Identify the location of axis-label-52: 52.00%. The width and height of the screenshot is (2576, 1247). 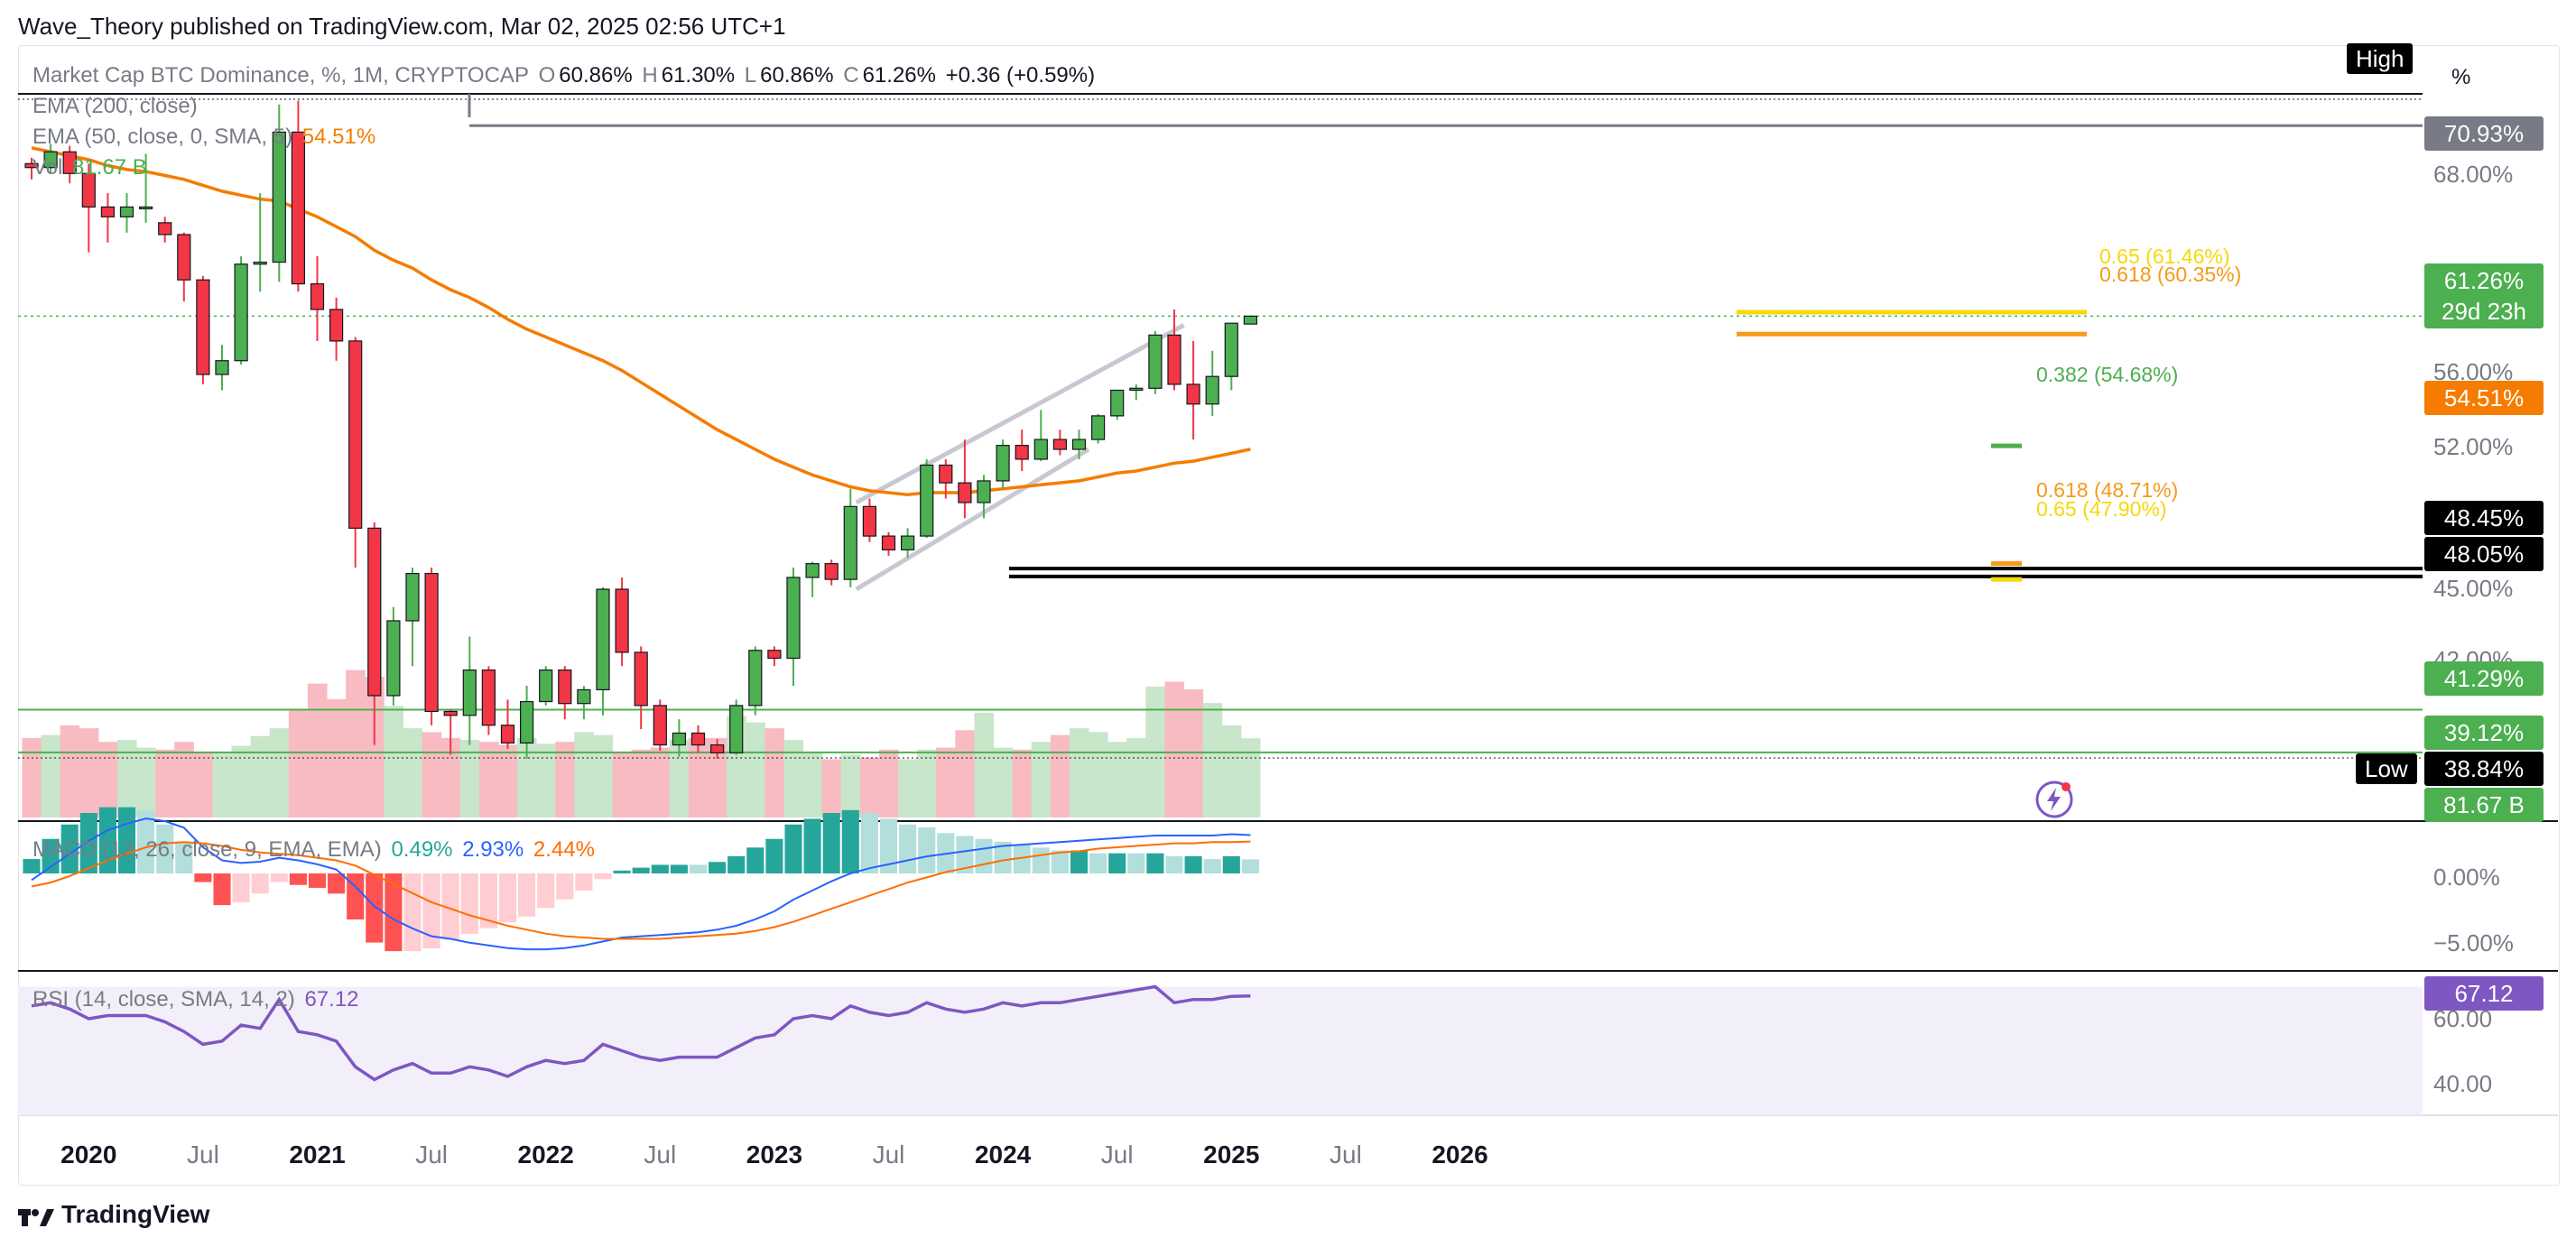
(2473, 446).